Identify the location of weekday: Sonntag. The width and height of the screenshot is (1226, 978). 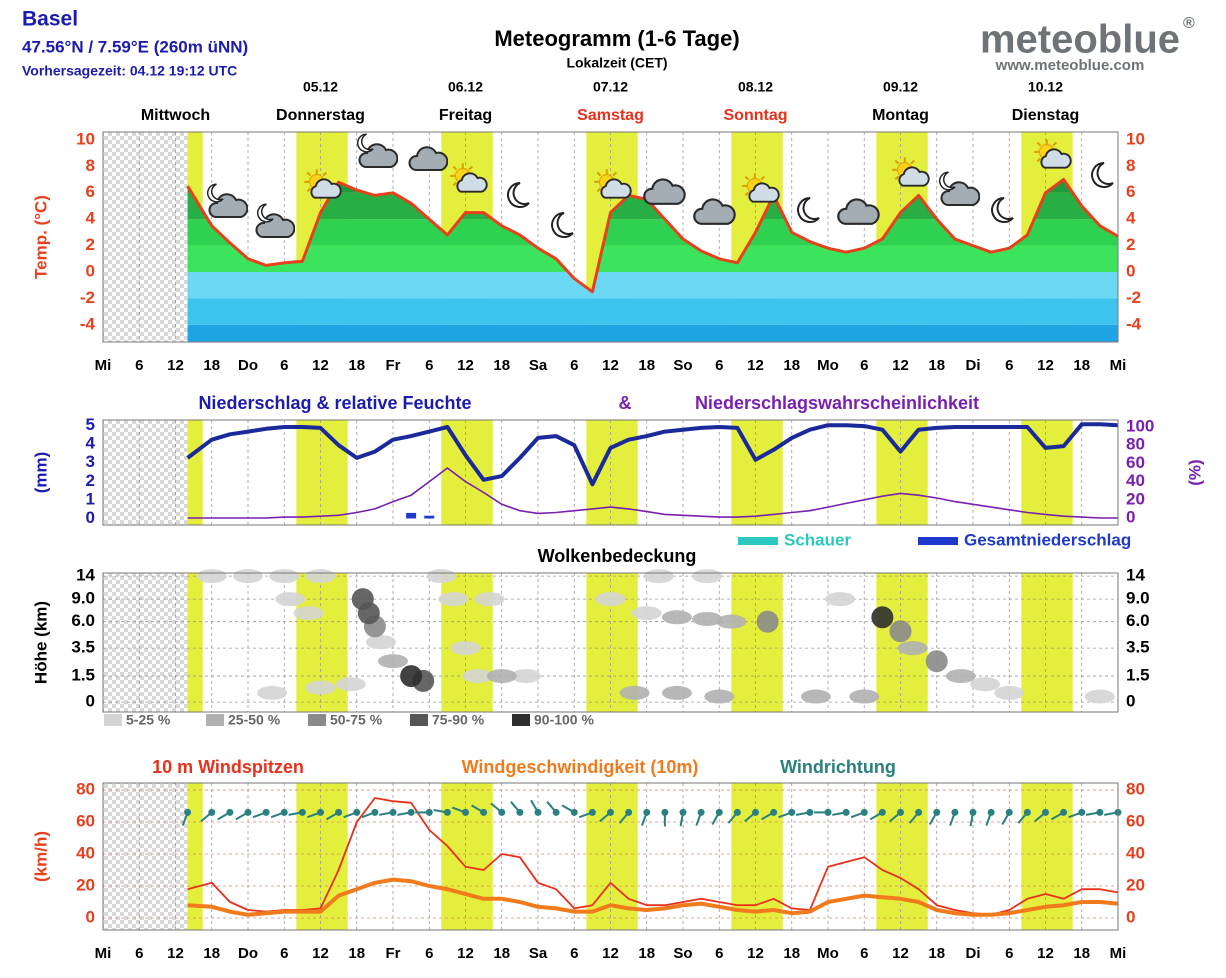
(756, 115).